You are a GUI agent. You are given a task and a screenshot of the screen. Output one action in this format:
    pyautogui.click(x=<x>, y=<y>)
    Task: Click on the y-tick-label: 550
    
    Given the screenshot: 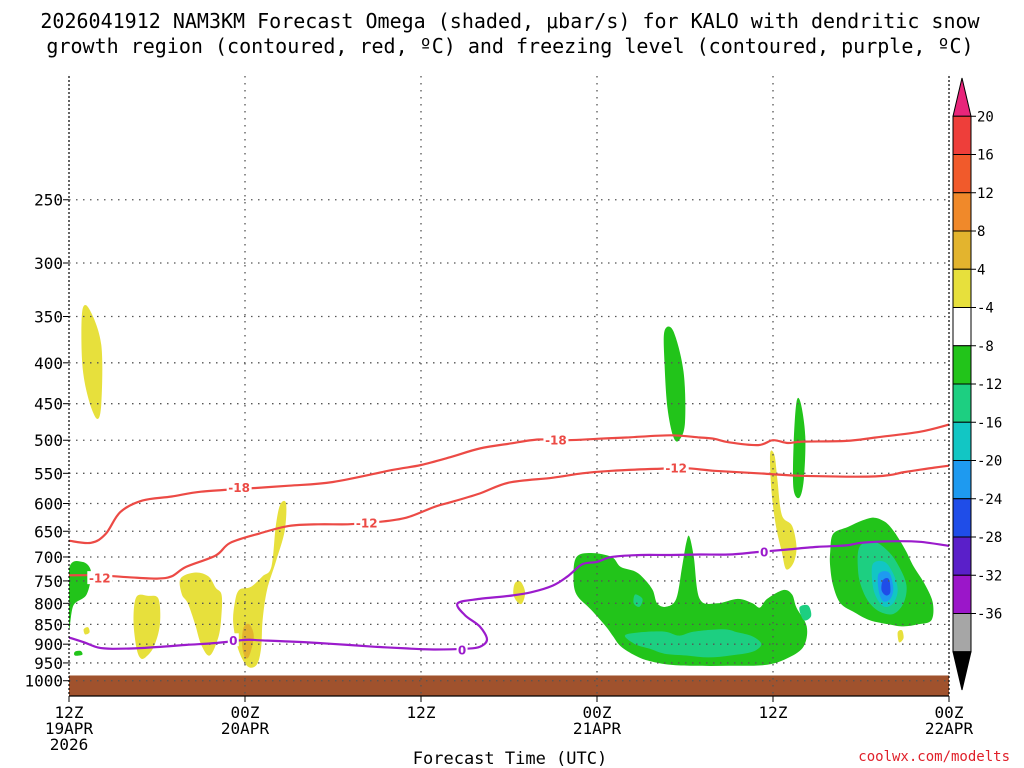 What is the action you would take?
    pyautogui.click(x=48, y=473)
    